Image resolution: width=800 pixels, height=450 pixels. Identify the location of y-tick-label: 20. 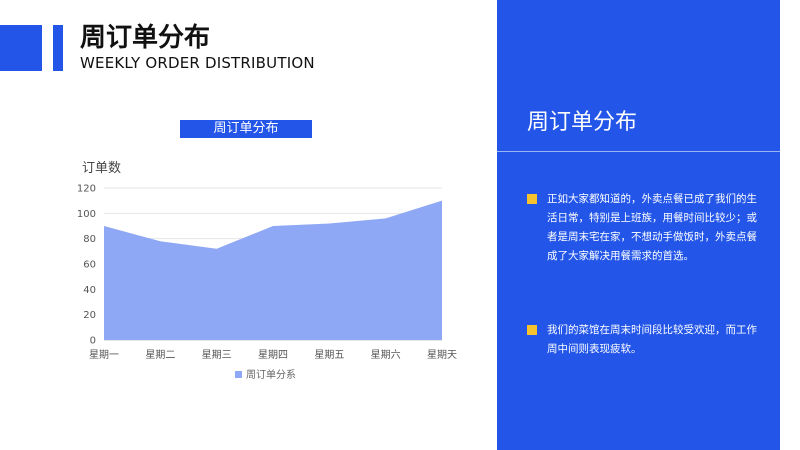
(89, 315).